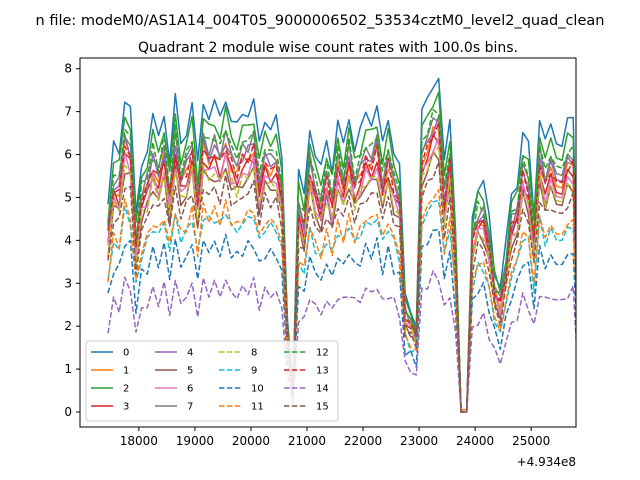 Image resolution: width=640 pixels, height=480 pixels. What do you see at coordinates (307, 441) in the screenshot?
I see `x-tick-label: 21000` at bounding box center [307, 441].